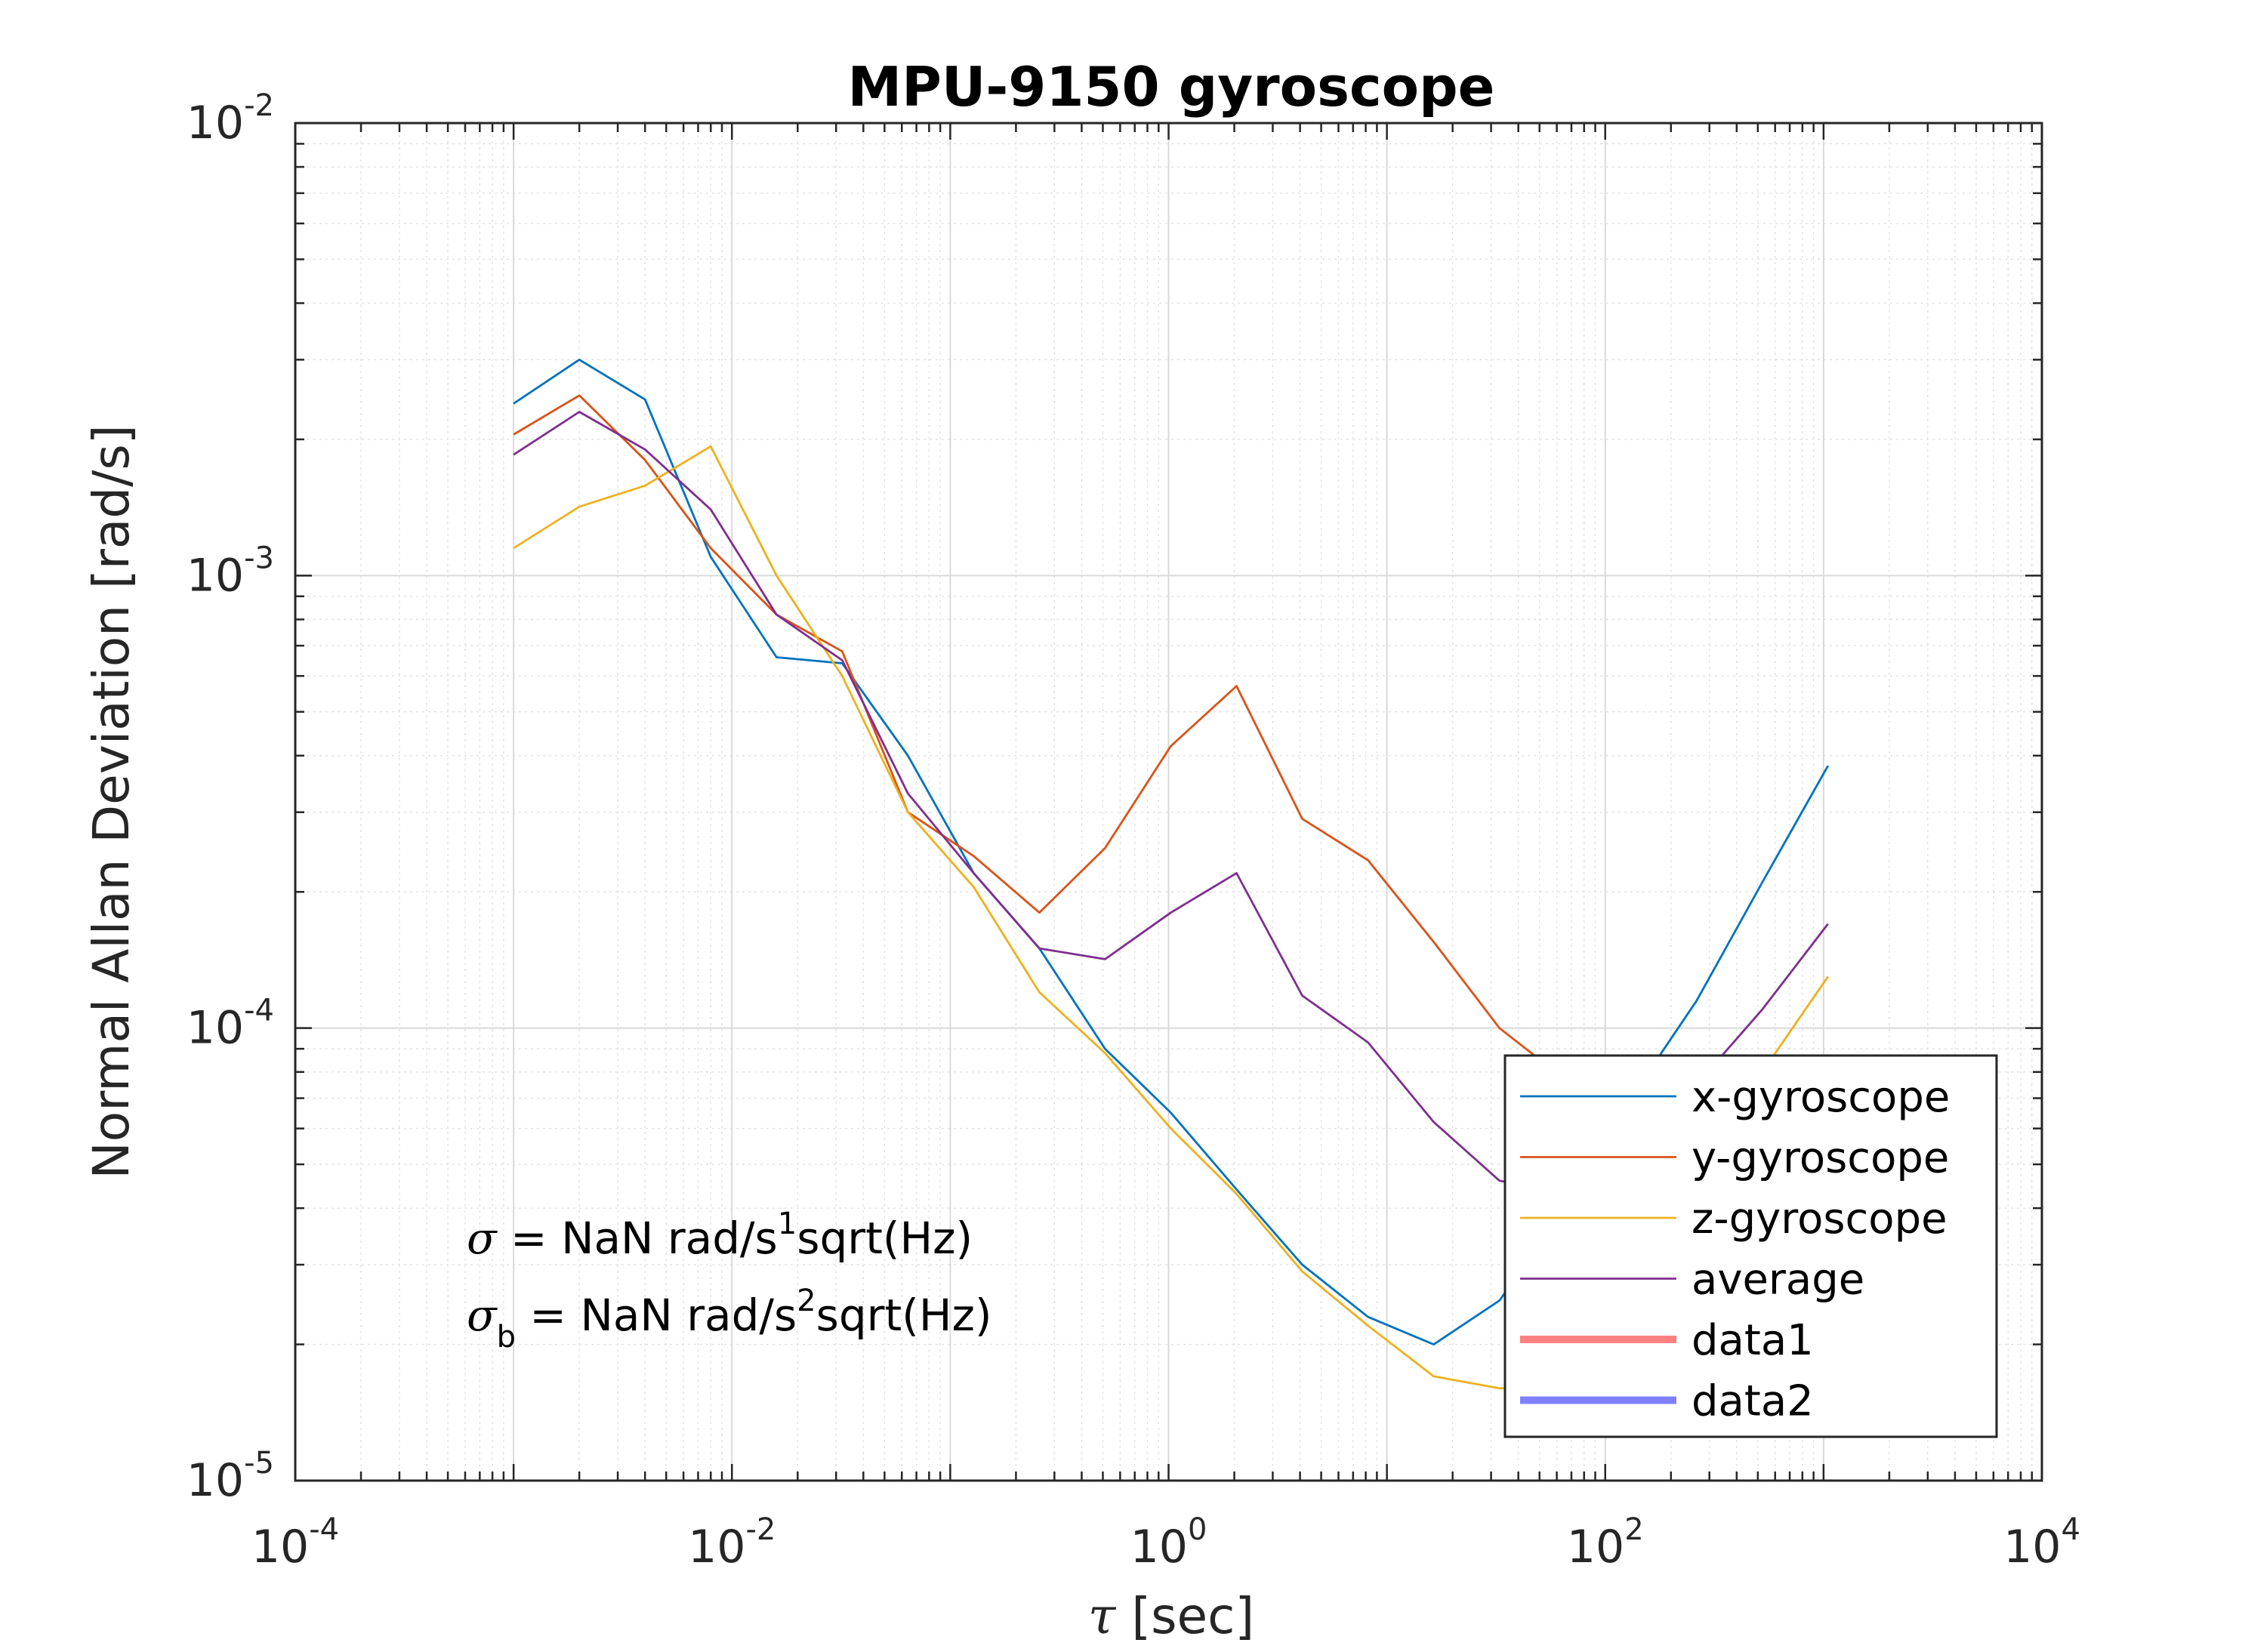 Image resolution: width=2242 pixels, height=1652 pixels. What do you see at coordinates (1778, 1280) in the screenshot?
I see `legend-label-average: average` at bounding box center [1778, 1280].